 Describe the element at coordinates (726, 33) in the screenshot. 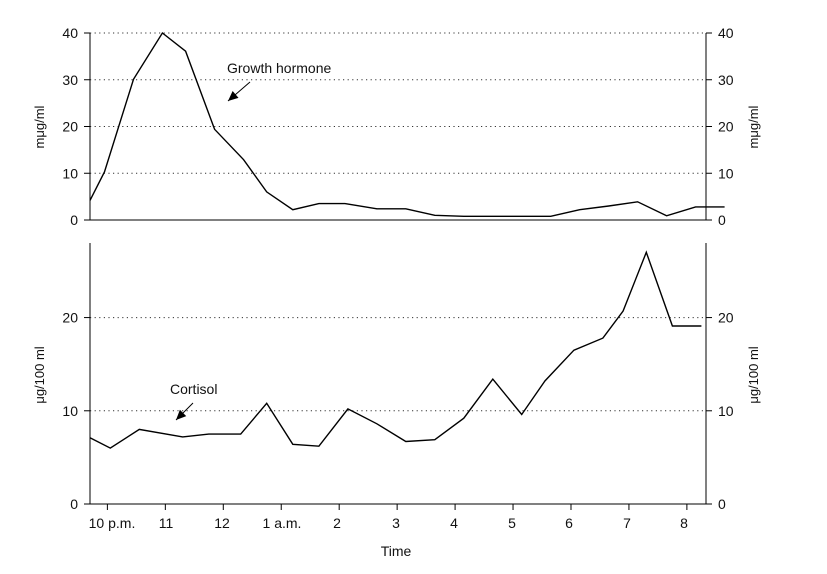

I see `y-tick-label-right: 40` at that location.